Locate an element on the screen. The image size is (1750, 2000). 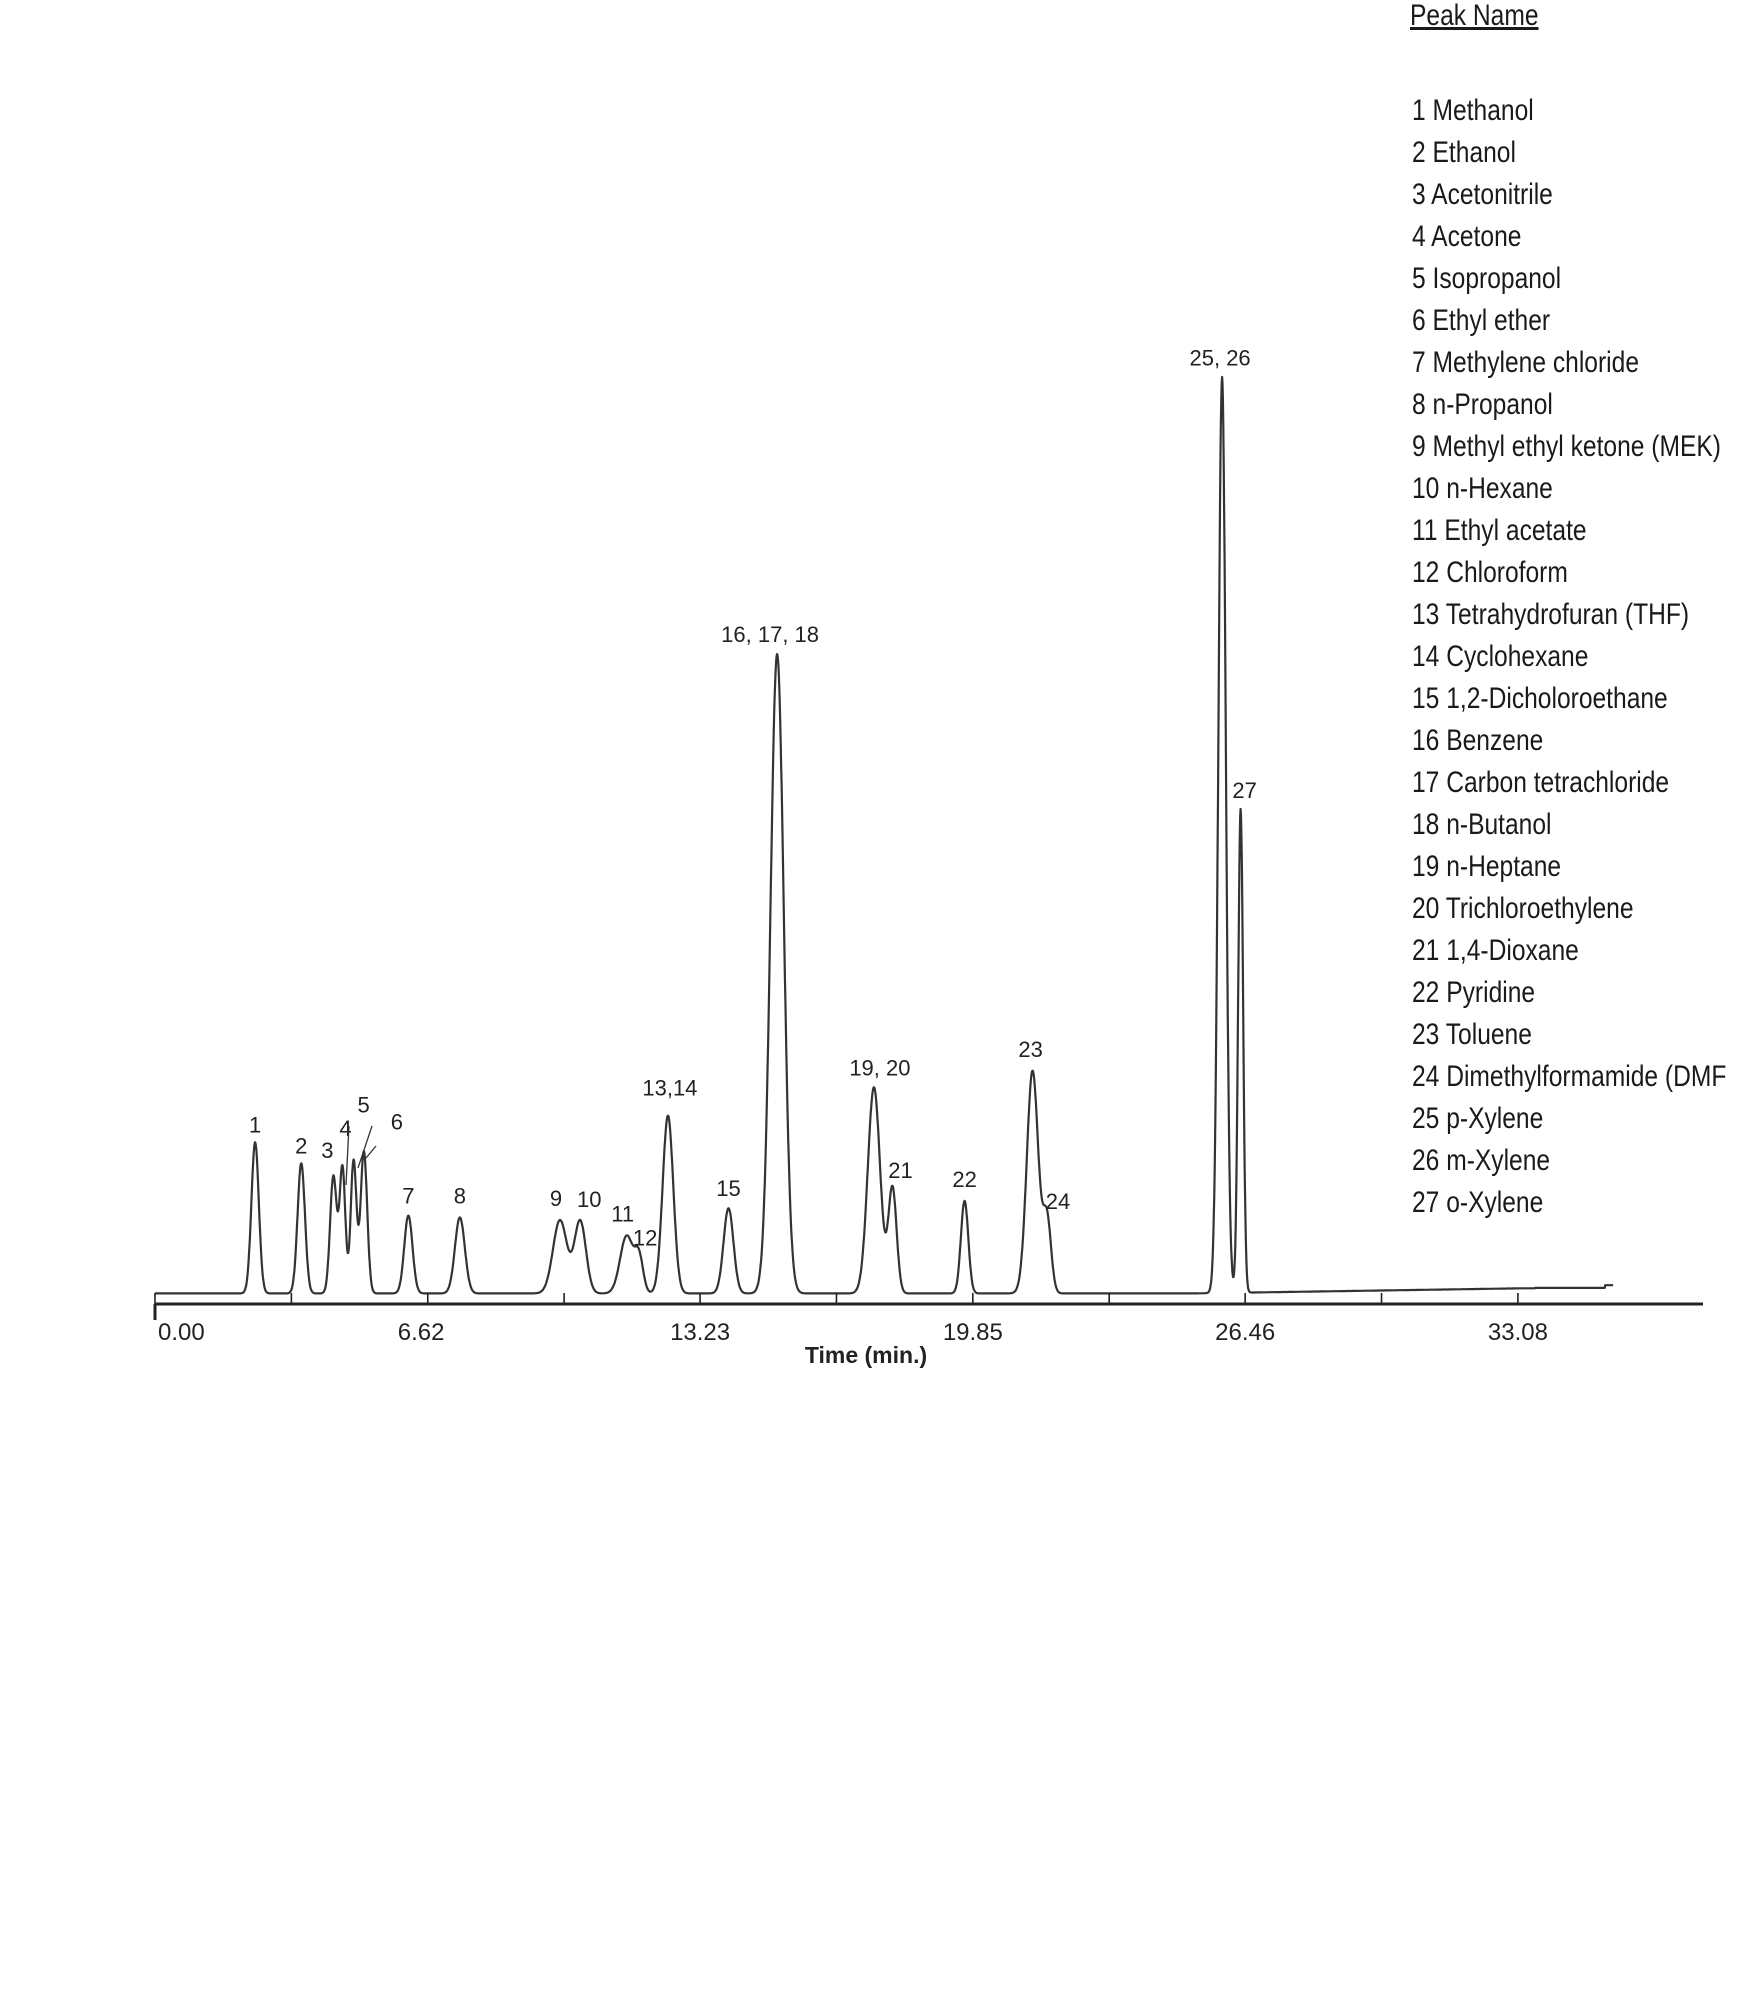
x-axis-title: Time (min.) is located at coordinates (866, 1355).